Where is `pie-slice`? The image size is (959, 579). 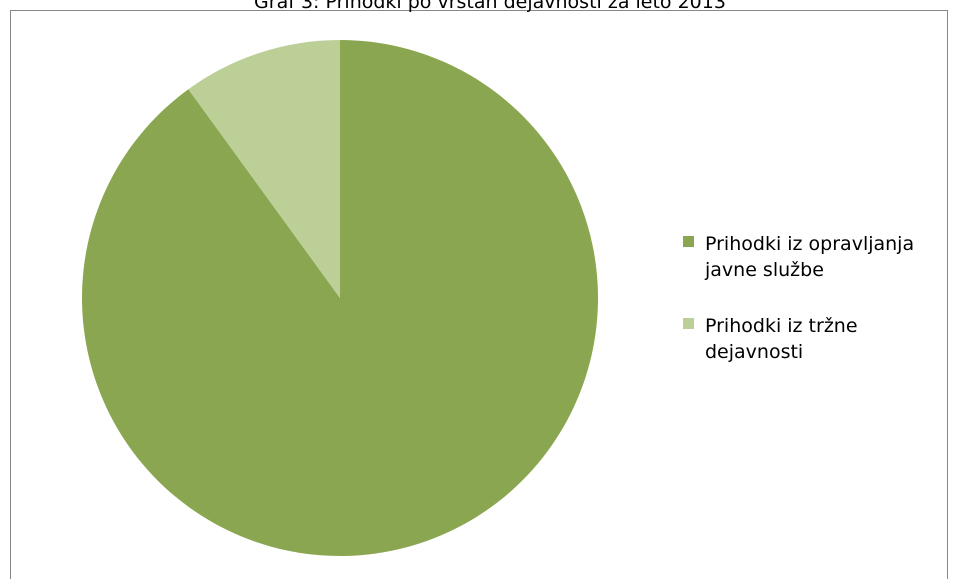
pie-slice is located at coordinates (264, 169).